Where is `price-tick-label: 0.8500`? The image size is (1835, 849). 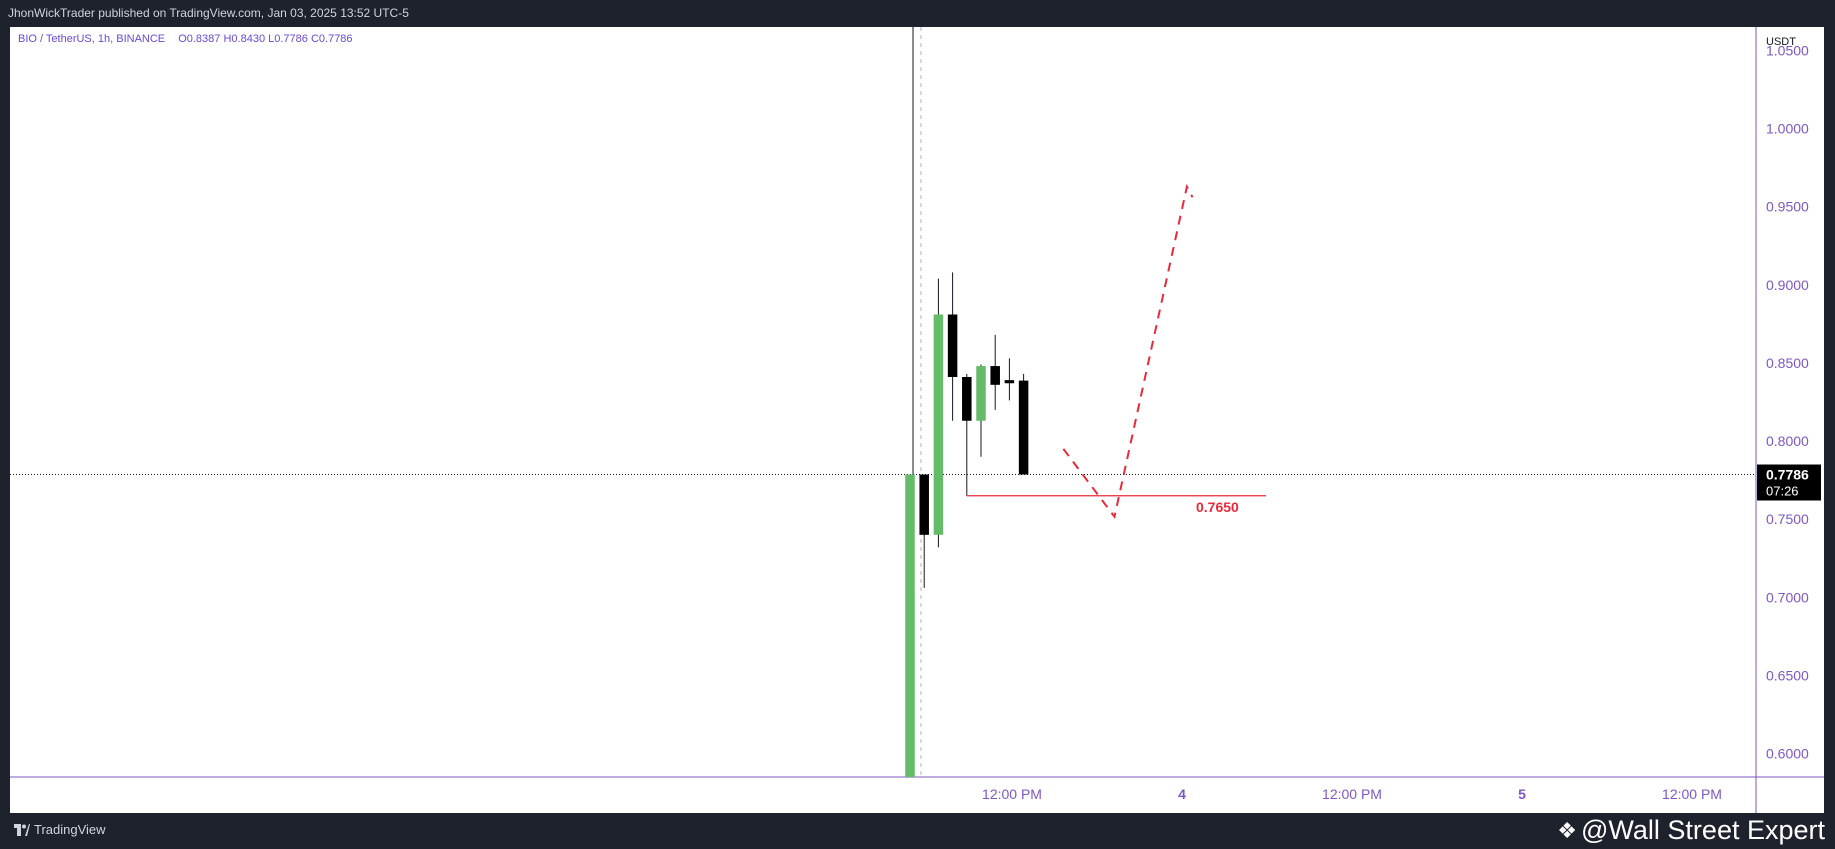 price-tick-label: 0.8500 is located at coordinates (1787, 363).